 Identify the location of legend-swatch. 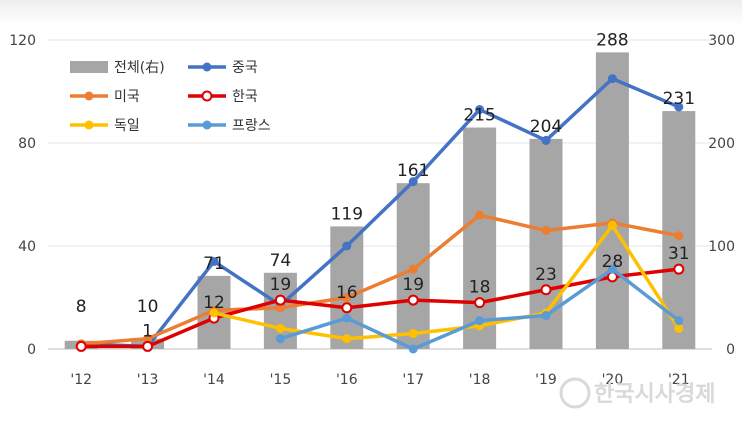
(89, 67).